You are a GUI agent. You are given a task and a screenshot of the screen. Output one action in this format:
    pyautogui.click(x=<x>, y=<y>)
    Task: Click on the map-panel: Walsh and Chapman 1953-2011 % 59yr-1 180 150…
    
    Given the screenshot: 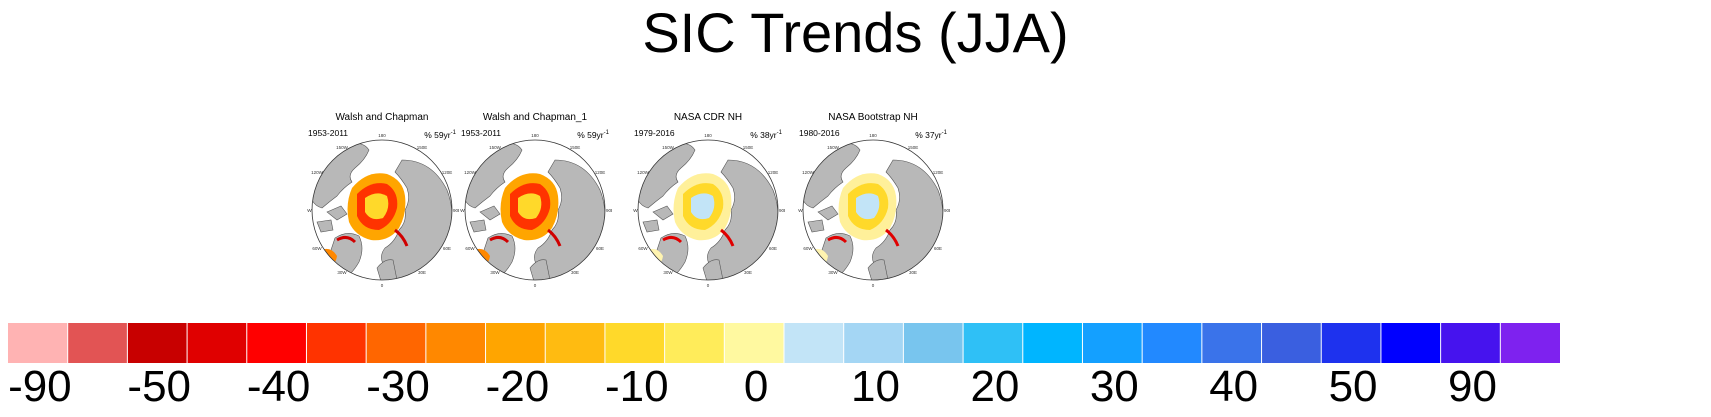 What is the action you would take?
    pyautogui.click(x=382, y=201)
    